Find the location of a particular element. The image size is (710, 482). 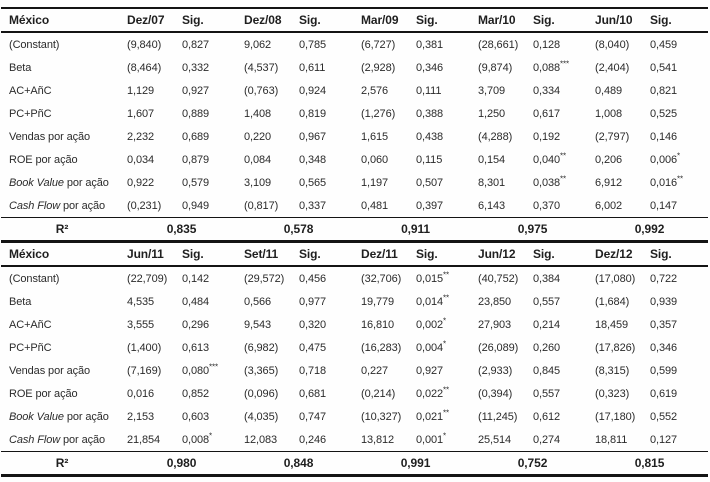

sig-value: 0,002* is located at coordinates (431, 323).